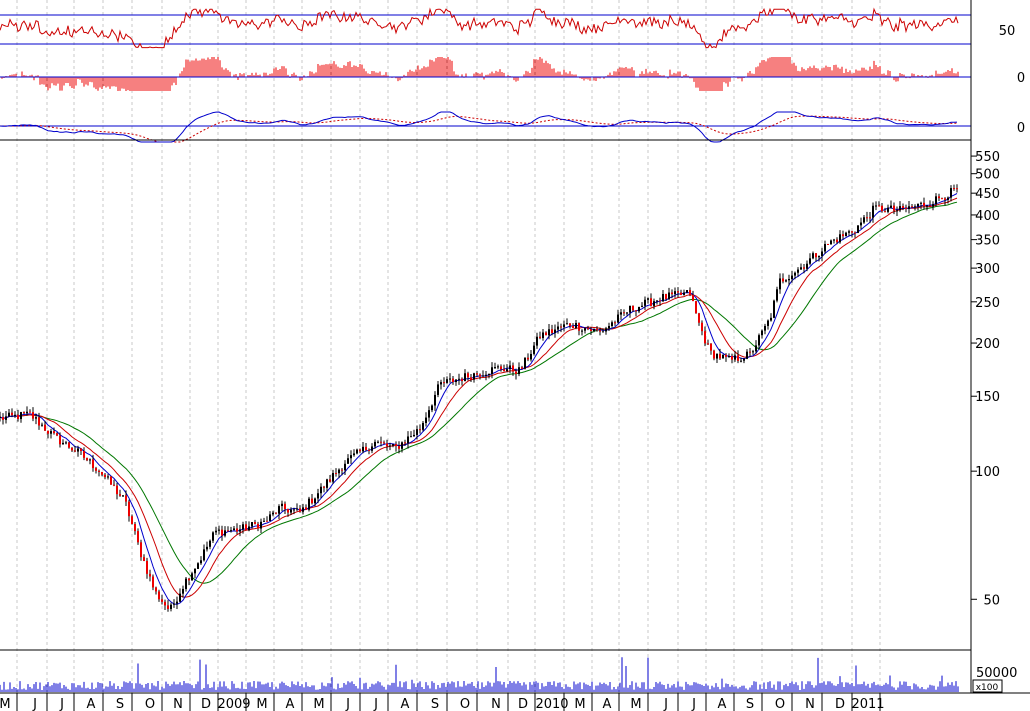 The height and width of the screenshot is (711, 1030). Describe the element at coordinates (987, 344) in the screenshot. I see `price-tick-label: 200` at that location.